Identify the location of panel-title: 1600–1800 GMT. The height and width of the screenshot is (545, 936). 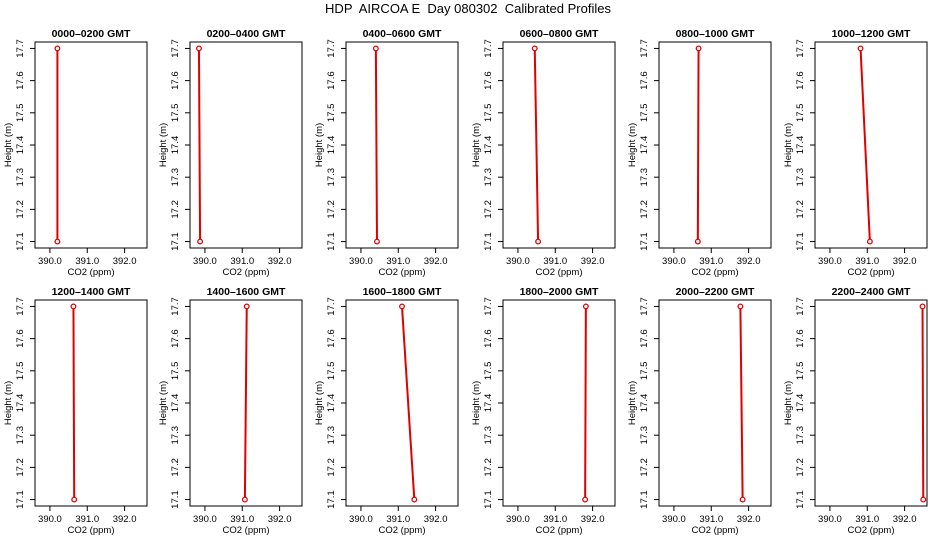
(402, 292).